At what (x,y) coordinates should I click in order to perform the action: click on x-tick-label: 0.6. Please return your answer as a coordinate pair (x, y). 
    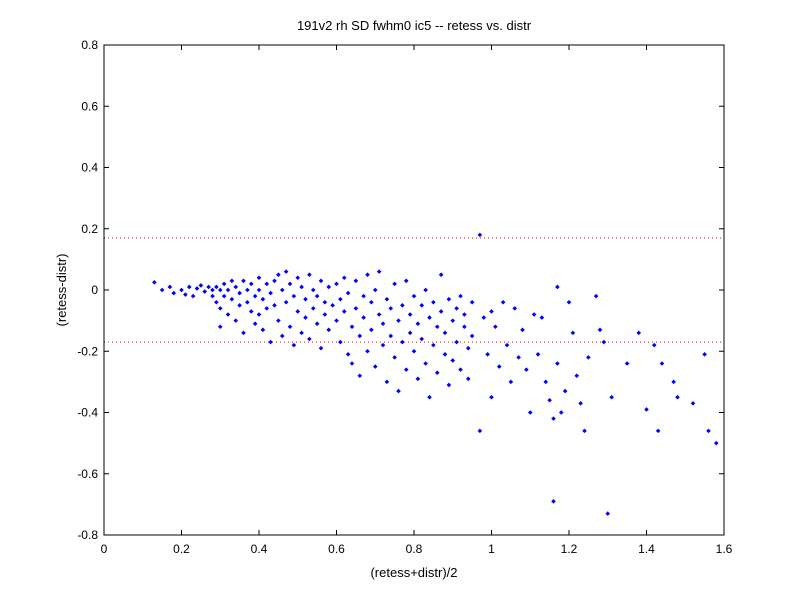
    Looking at the image, I should click on (336, 549).